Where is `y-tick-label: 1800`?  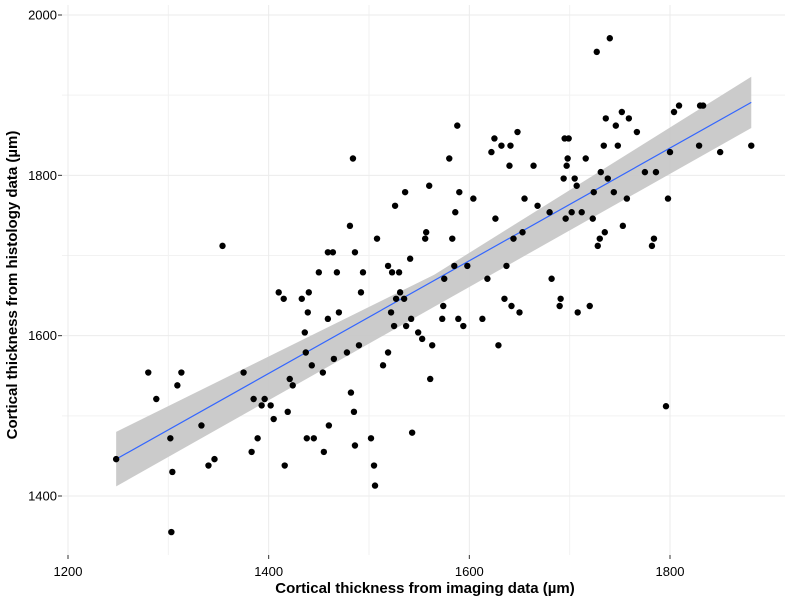 y-tick-label: 1800 is located at coordinates (42, 175).